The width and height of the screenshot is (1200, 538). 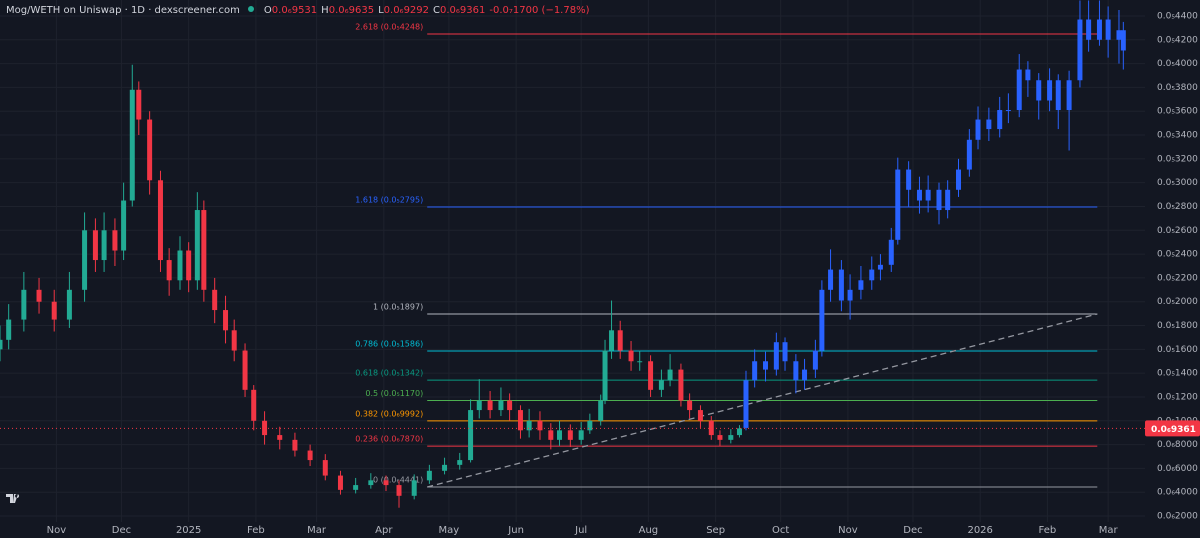 I want to click on y-tick-label: 0.0₅3800, so click(x=1177, y=88).